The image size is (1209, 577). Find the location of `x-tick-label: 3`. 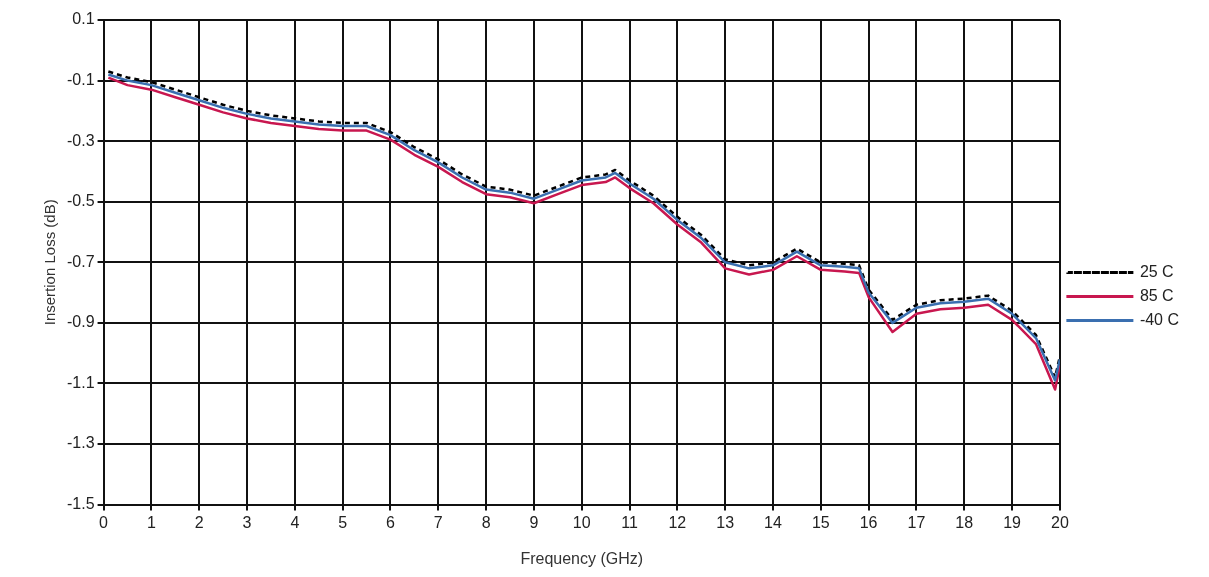

x-tick-label: 3 is located at coordinates (247, 522).